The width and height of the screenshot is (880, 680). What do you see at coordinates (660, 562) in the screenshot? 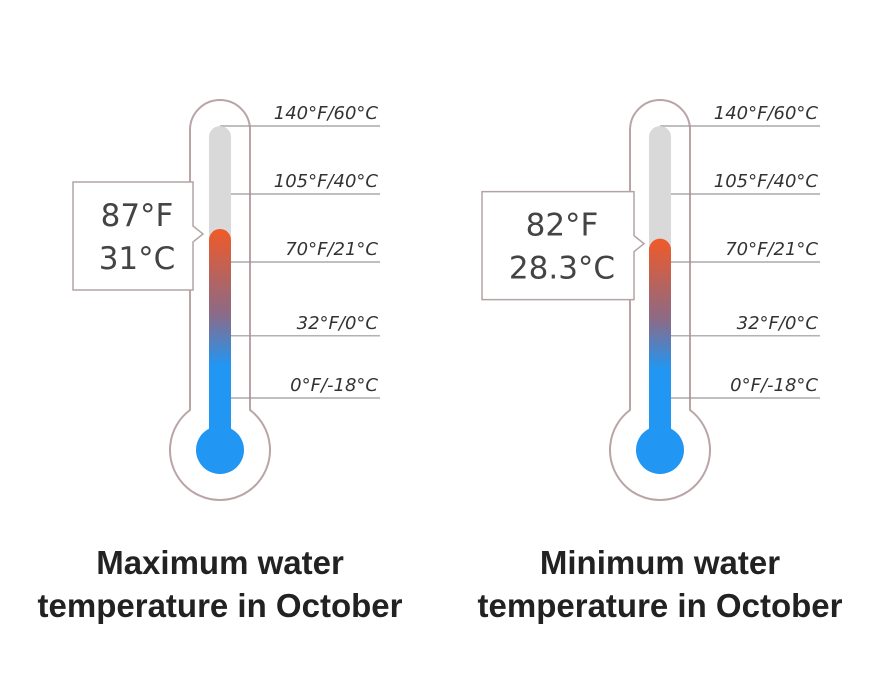
I see `chart-caption: Minimum water` at bounding box center [660, 562].